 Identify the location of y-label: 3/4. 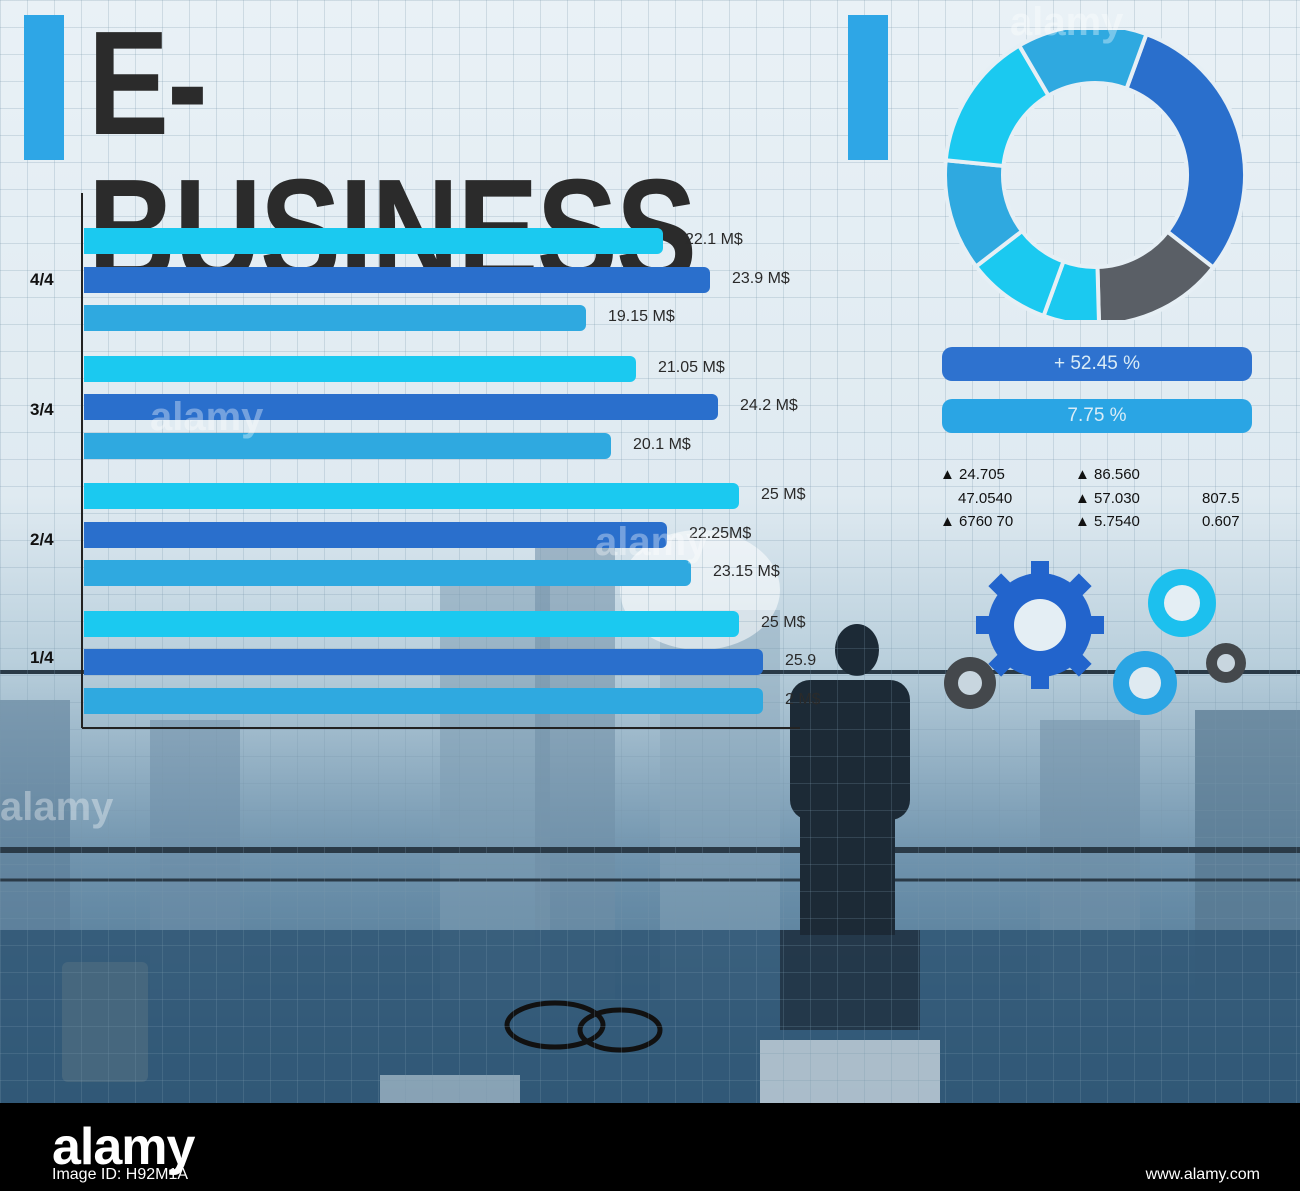
(42, 409).